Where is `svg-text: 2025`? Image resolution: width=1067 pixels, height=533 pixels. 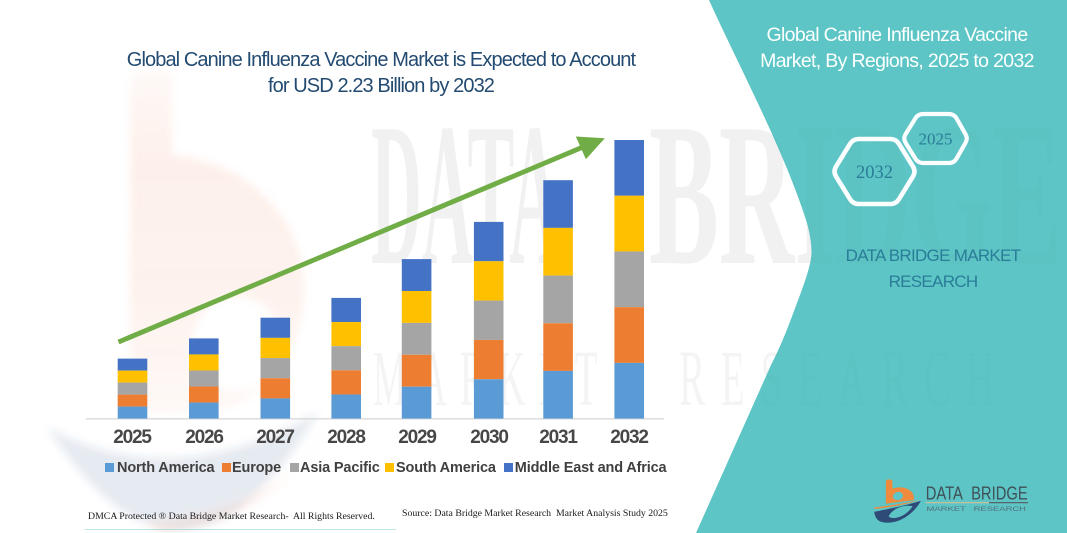 svg-text: 2025 is located at coordinates (936, 139).